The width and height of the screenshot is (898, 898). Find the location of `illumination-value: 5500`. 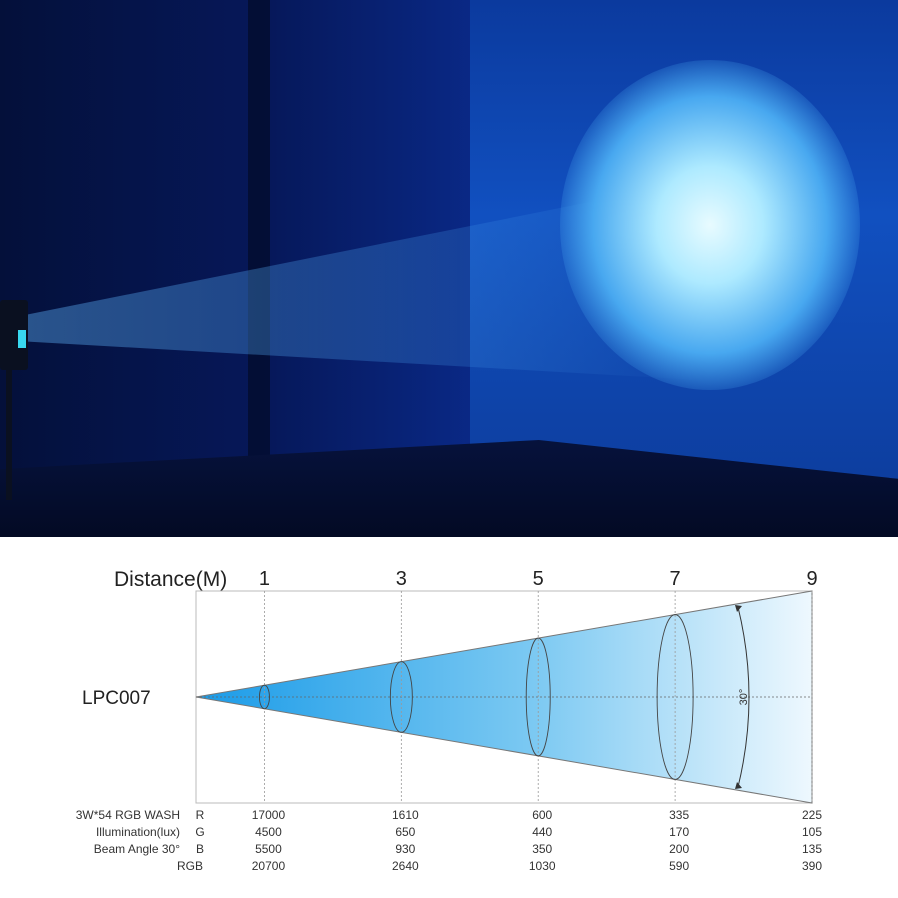

illumination-value: 5500 is located at coordinates (268, 849).